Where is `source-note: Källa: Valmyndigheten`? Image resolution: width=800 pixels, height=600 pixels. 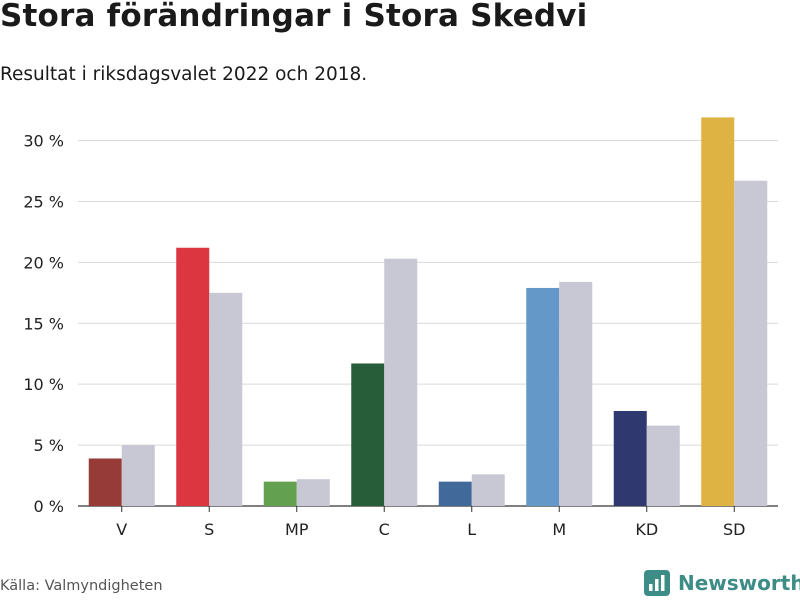
source-note: Källa: Valmyndigheten is located at coordinates (81, 586).